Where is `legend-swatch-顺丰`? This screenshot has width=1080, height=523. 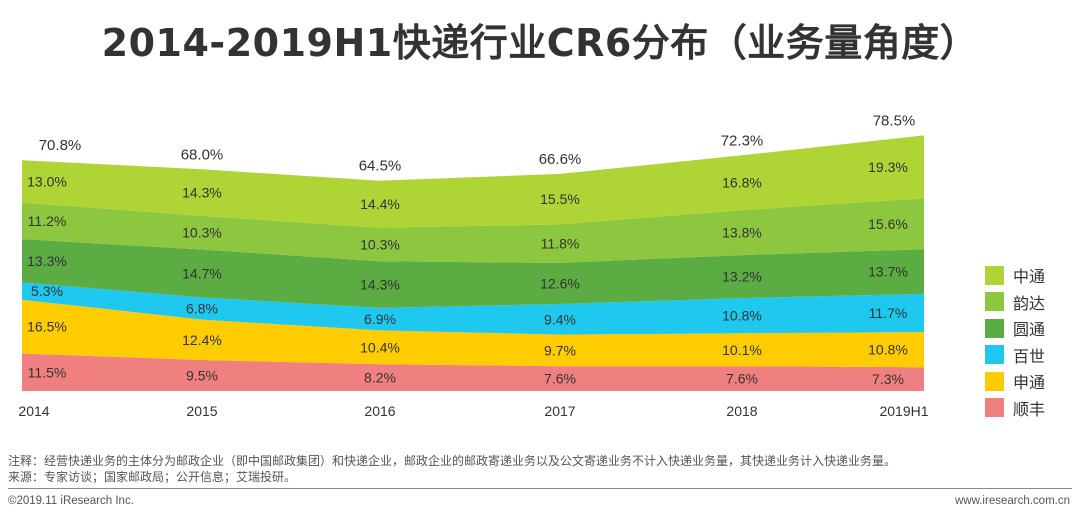
legend-swatch-顺丰 is located at coordinates (994, 408).